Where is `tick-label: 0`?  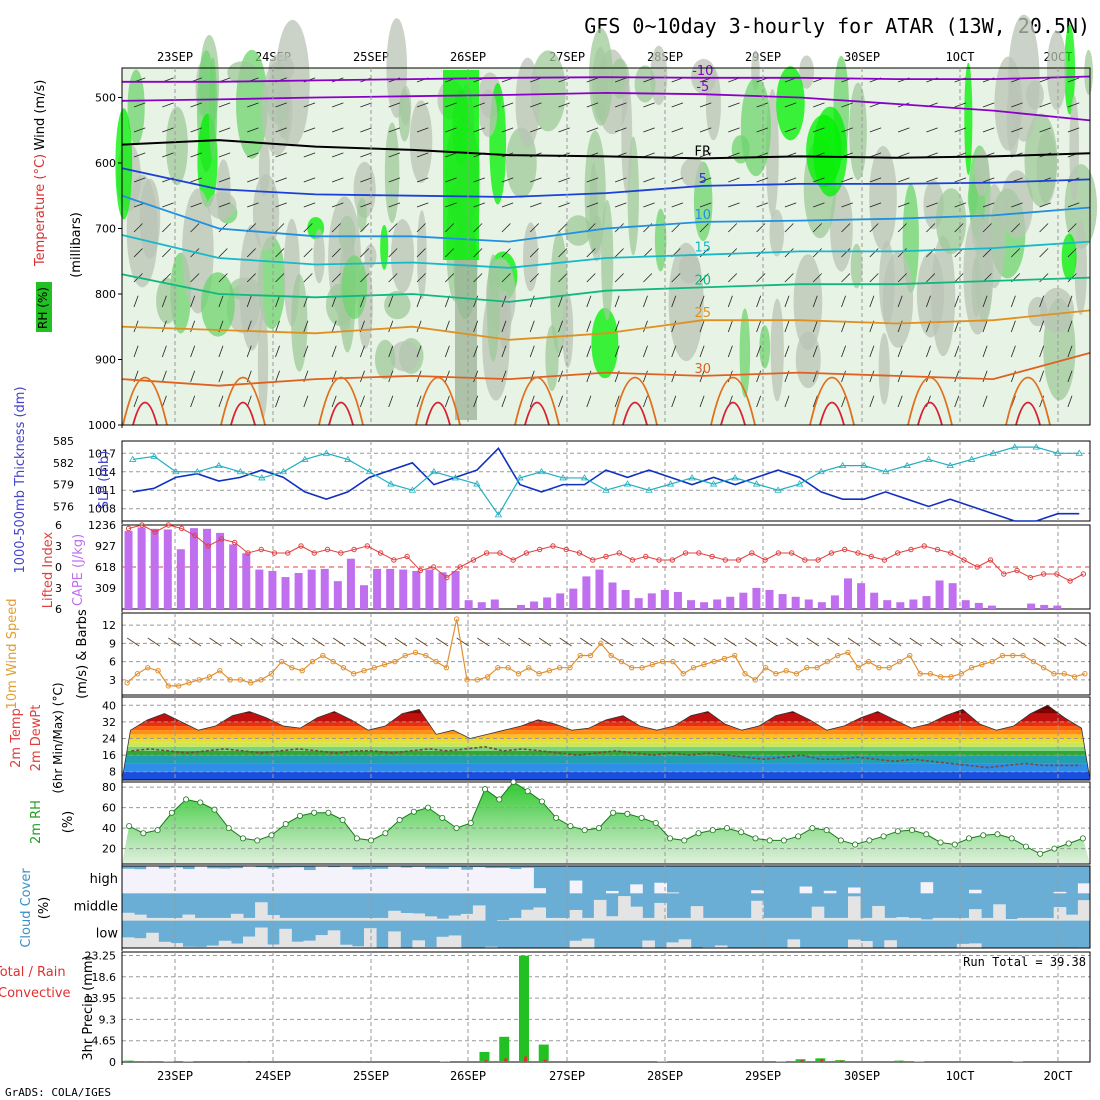
tick-label: 0 is located at coordinates (112, 1062).